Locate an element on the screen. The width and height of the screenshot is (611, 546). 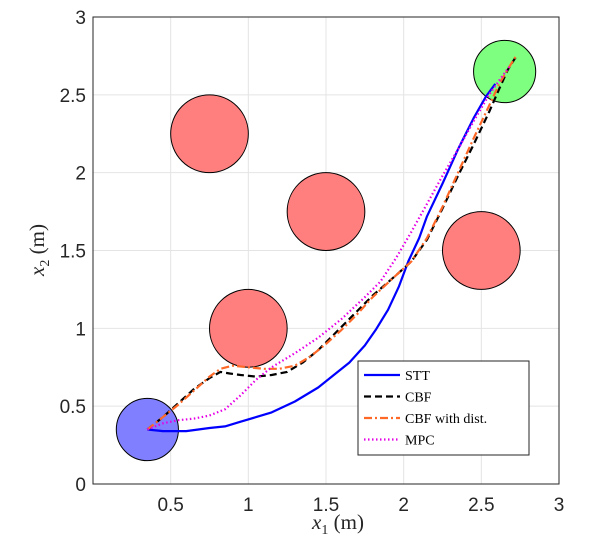
y-tick-label-1: 0.5 is located at coordinates (73, 407).